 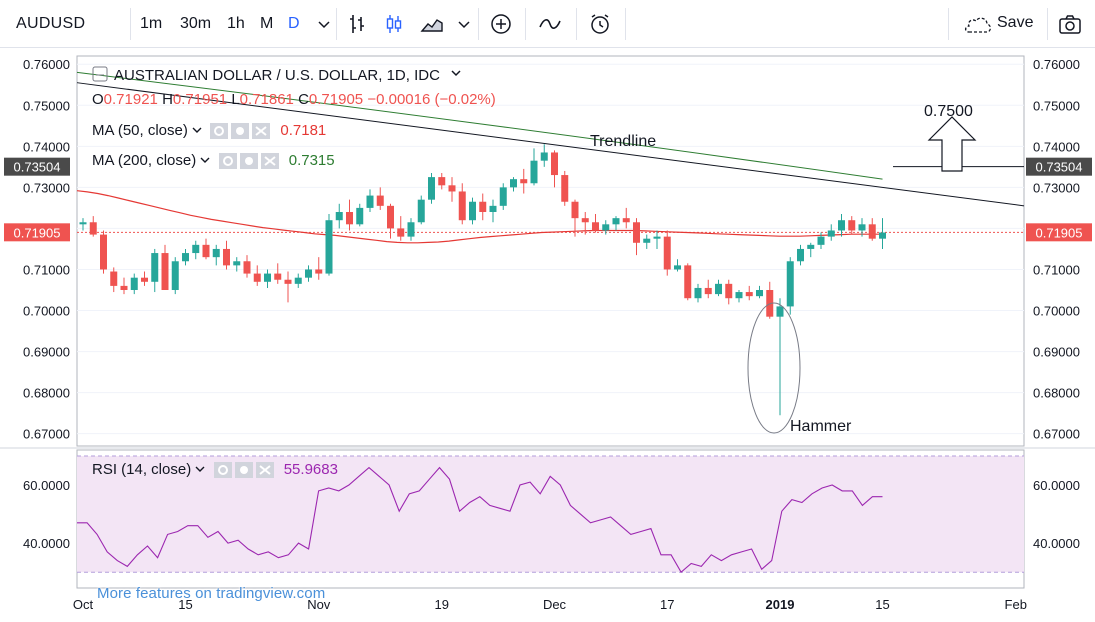 What do you see at coordinates (46, 352) in the screenshot?
I see `price-tick-left: 0.69000` at bounding box center [46, 352].